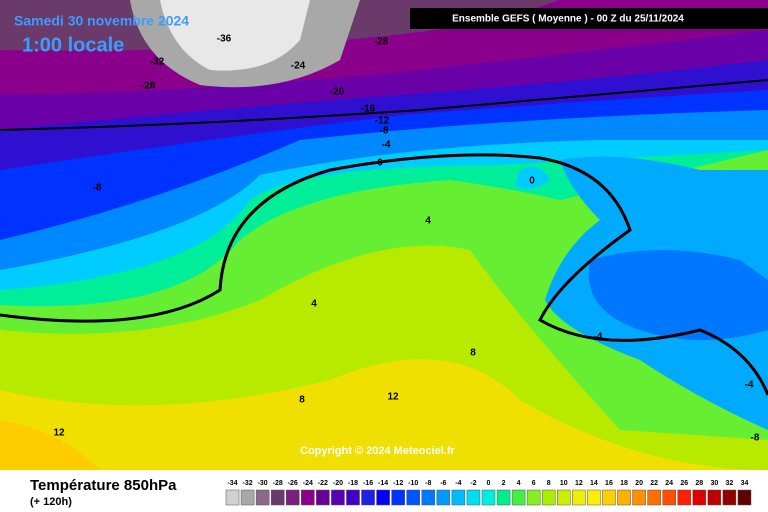  What do you see at coordinates (699, 483) in the screenshot?
I see `legend-tick-label: 28` at bounding box center [699, 483].